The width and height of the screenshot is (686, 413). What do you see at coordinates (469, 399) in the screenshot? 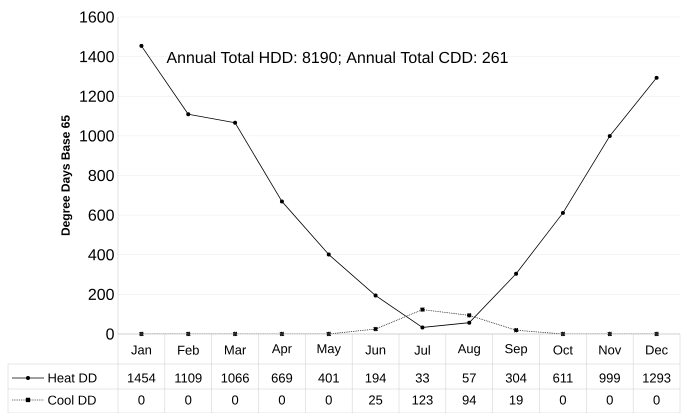
I see `data-label: 94` at bounding box center [469, 399].